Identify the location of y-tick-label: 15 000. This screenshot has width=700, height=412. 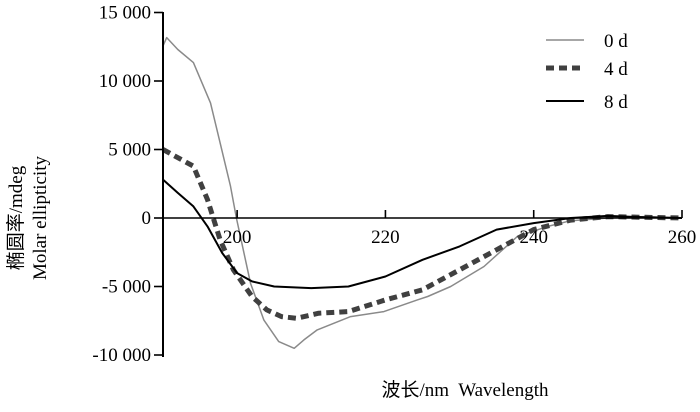
(125, 13).